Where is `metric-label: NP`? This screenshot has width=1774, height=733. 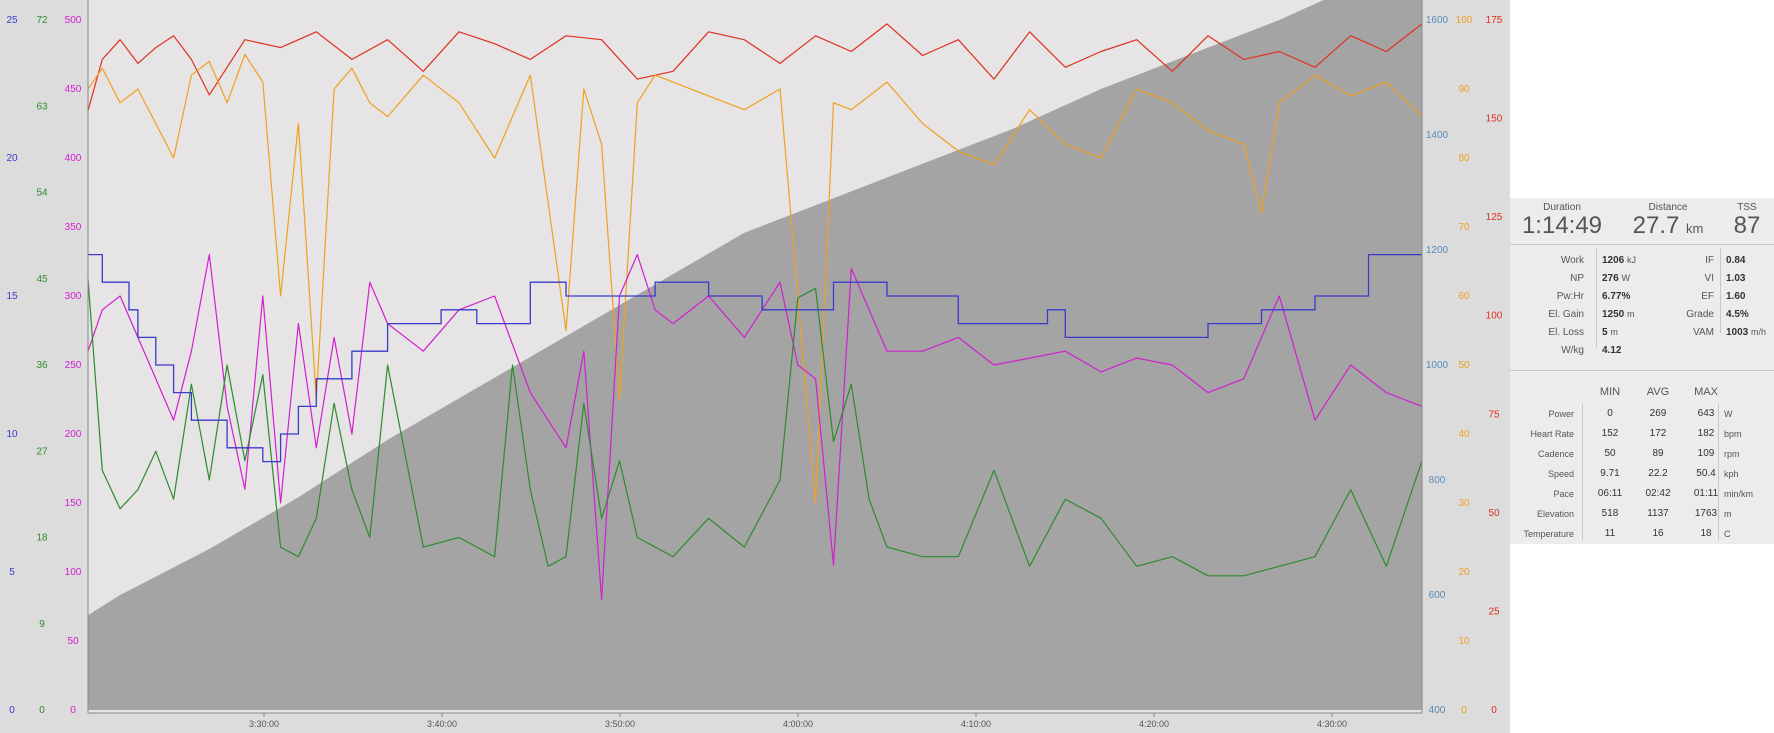 metric-label: NP is located at coordinates (1577, 278).